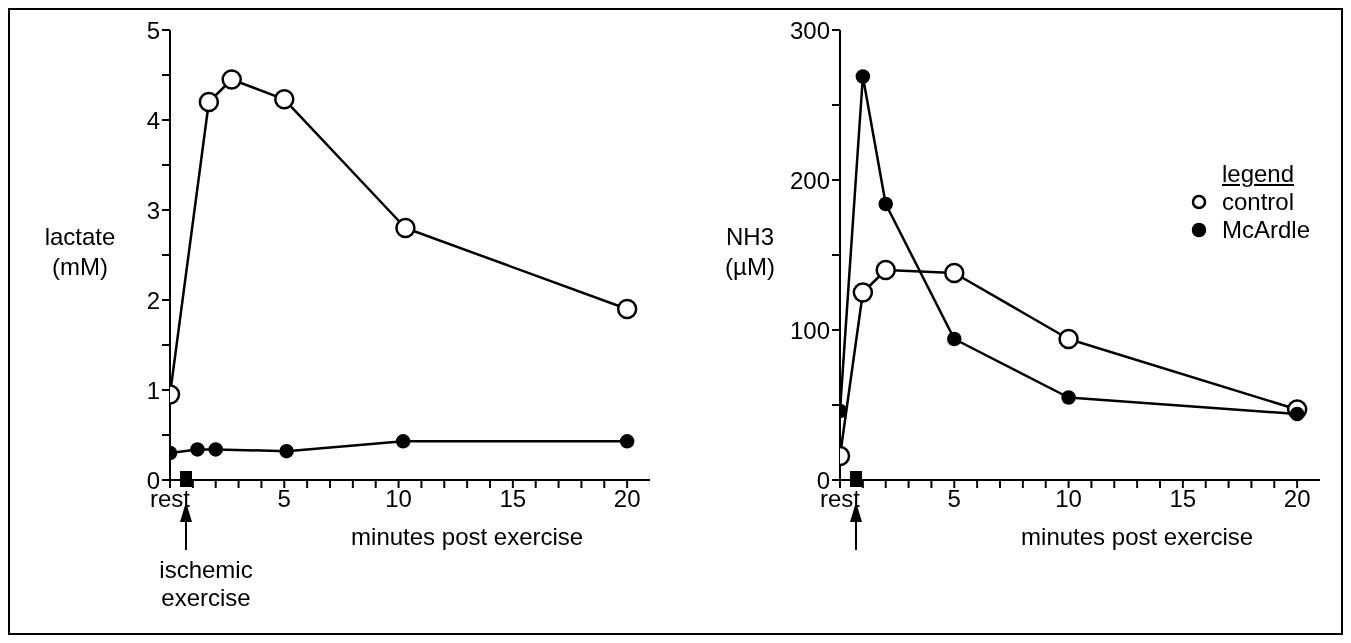 The image size is (1351, 643). What do you see at coordinates (809, 180) in the screenshot?
I see `y-tick-label: 200` at bounding box center [809, 180].